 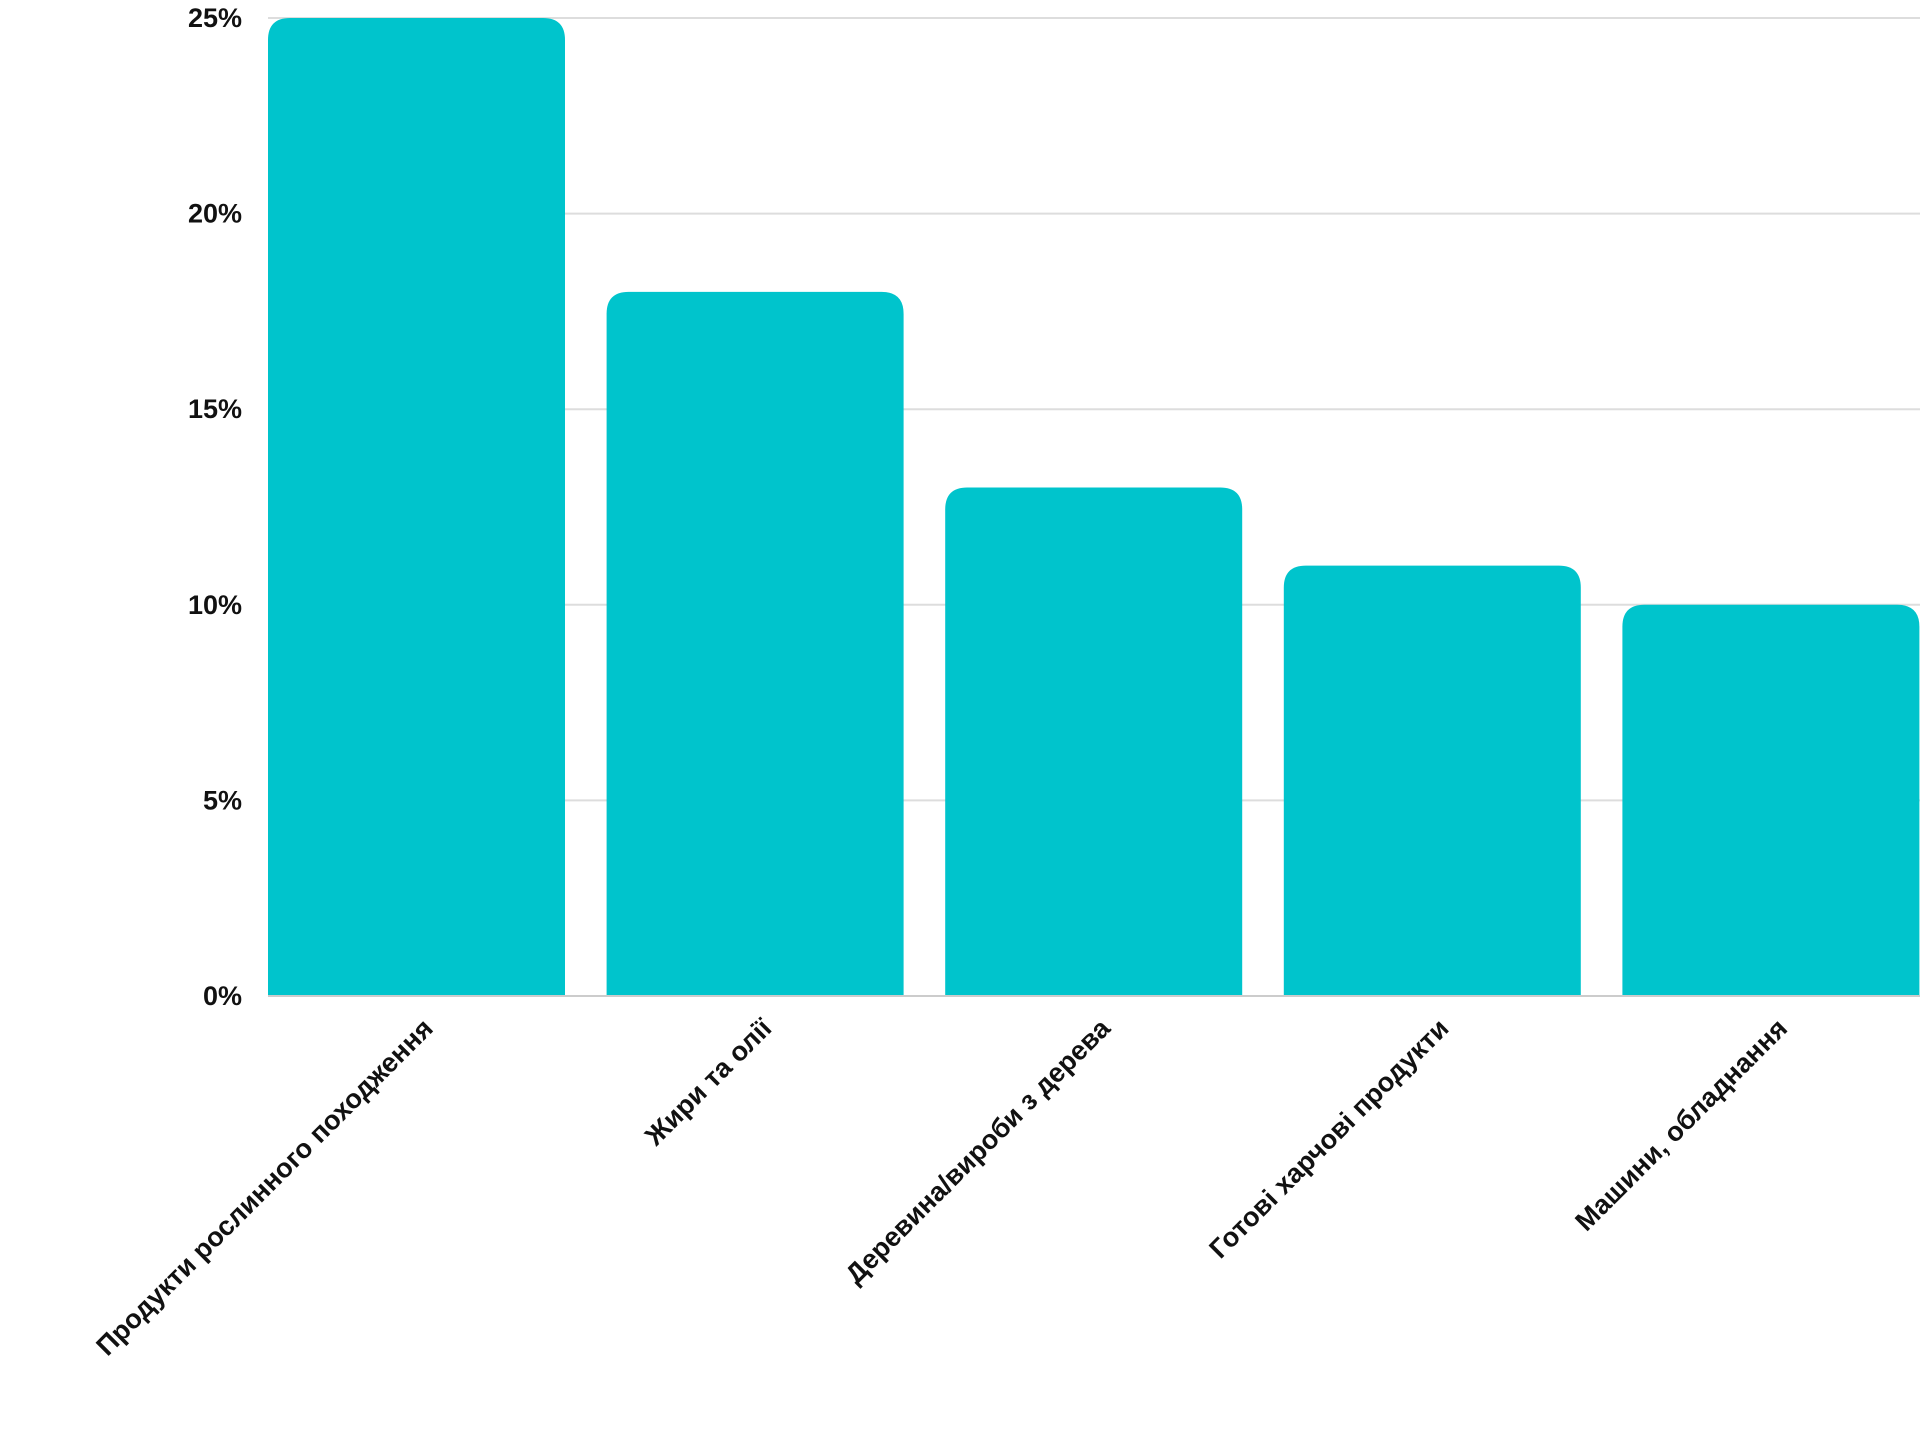 What do you see at coordinates (215, 18) in the screenshot?
I see `y-tick-label: 25%` at bounding box center [215, 18].